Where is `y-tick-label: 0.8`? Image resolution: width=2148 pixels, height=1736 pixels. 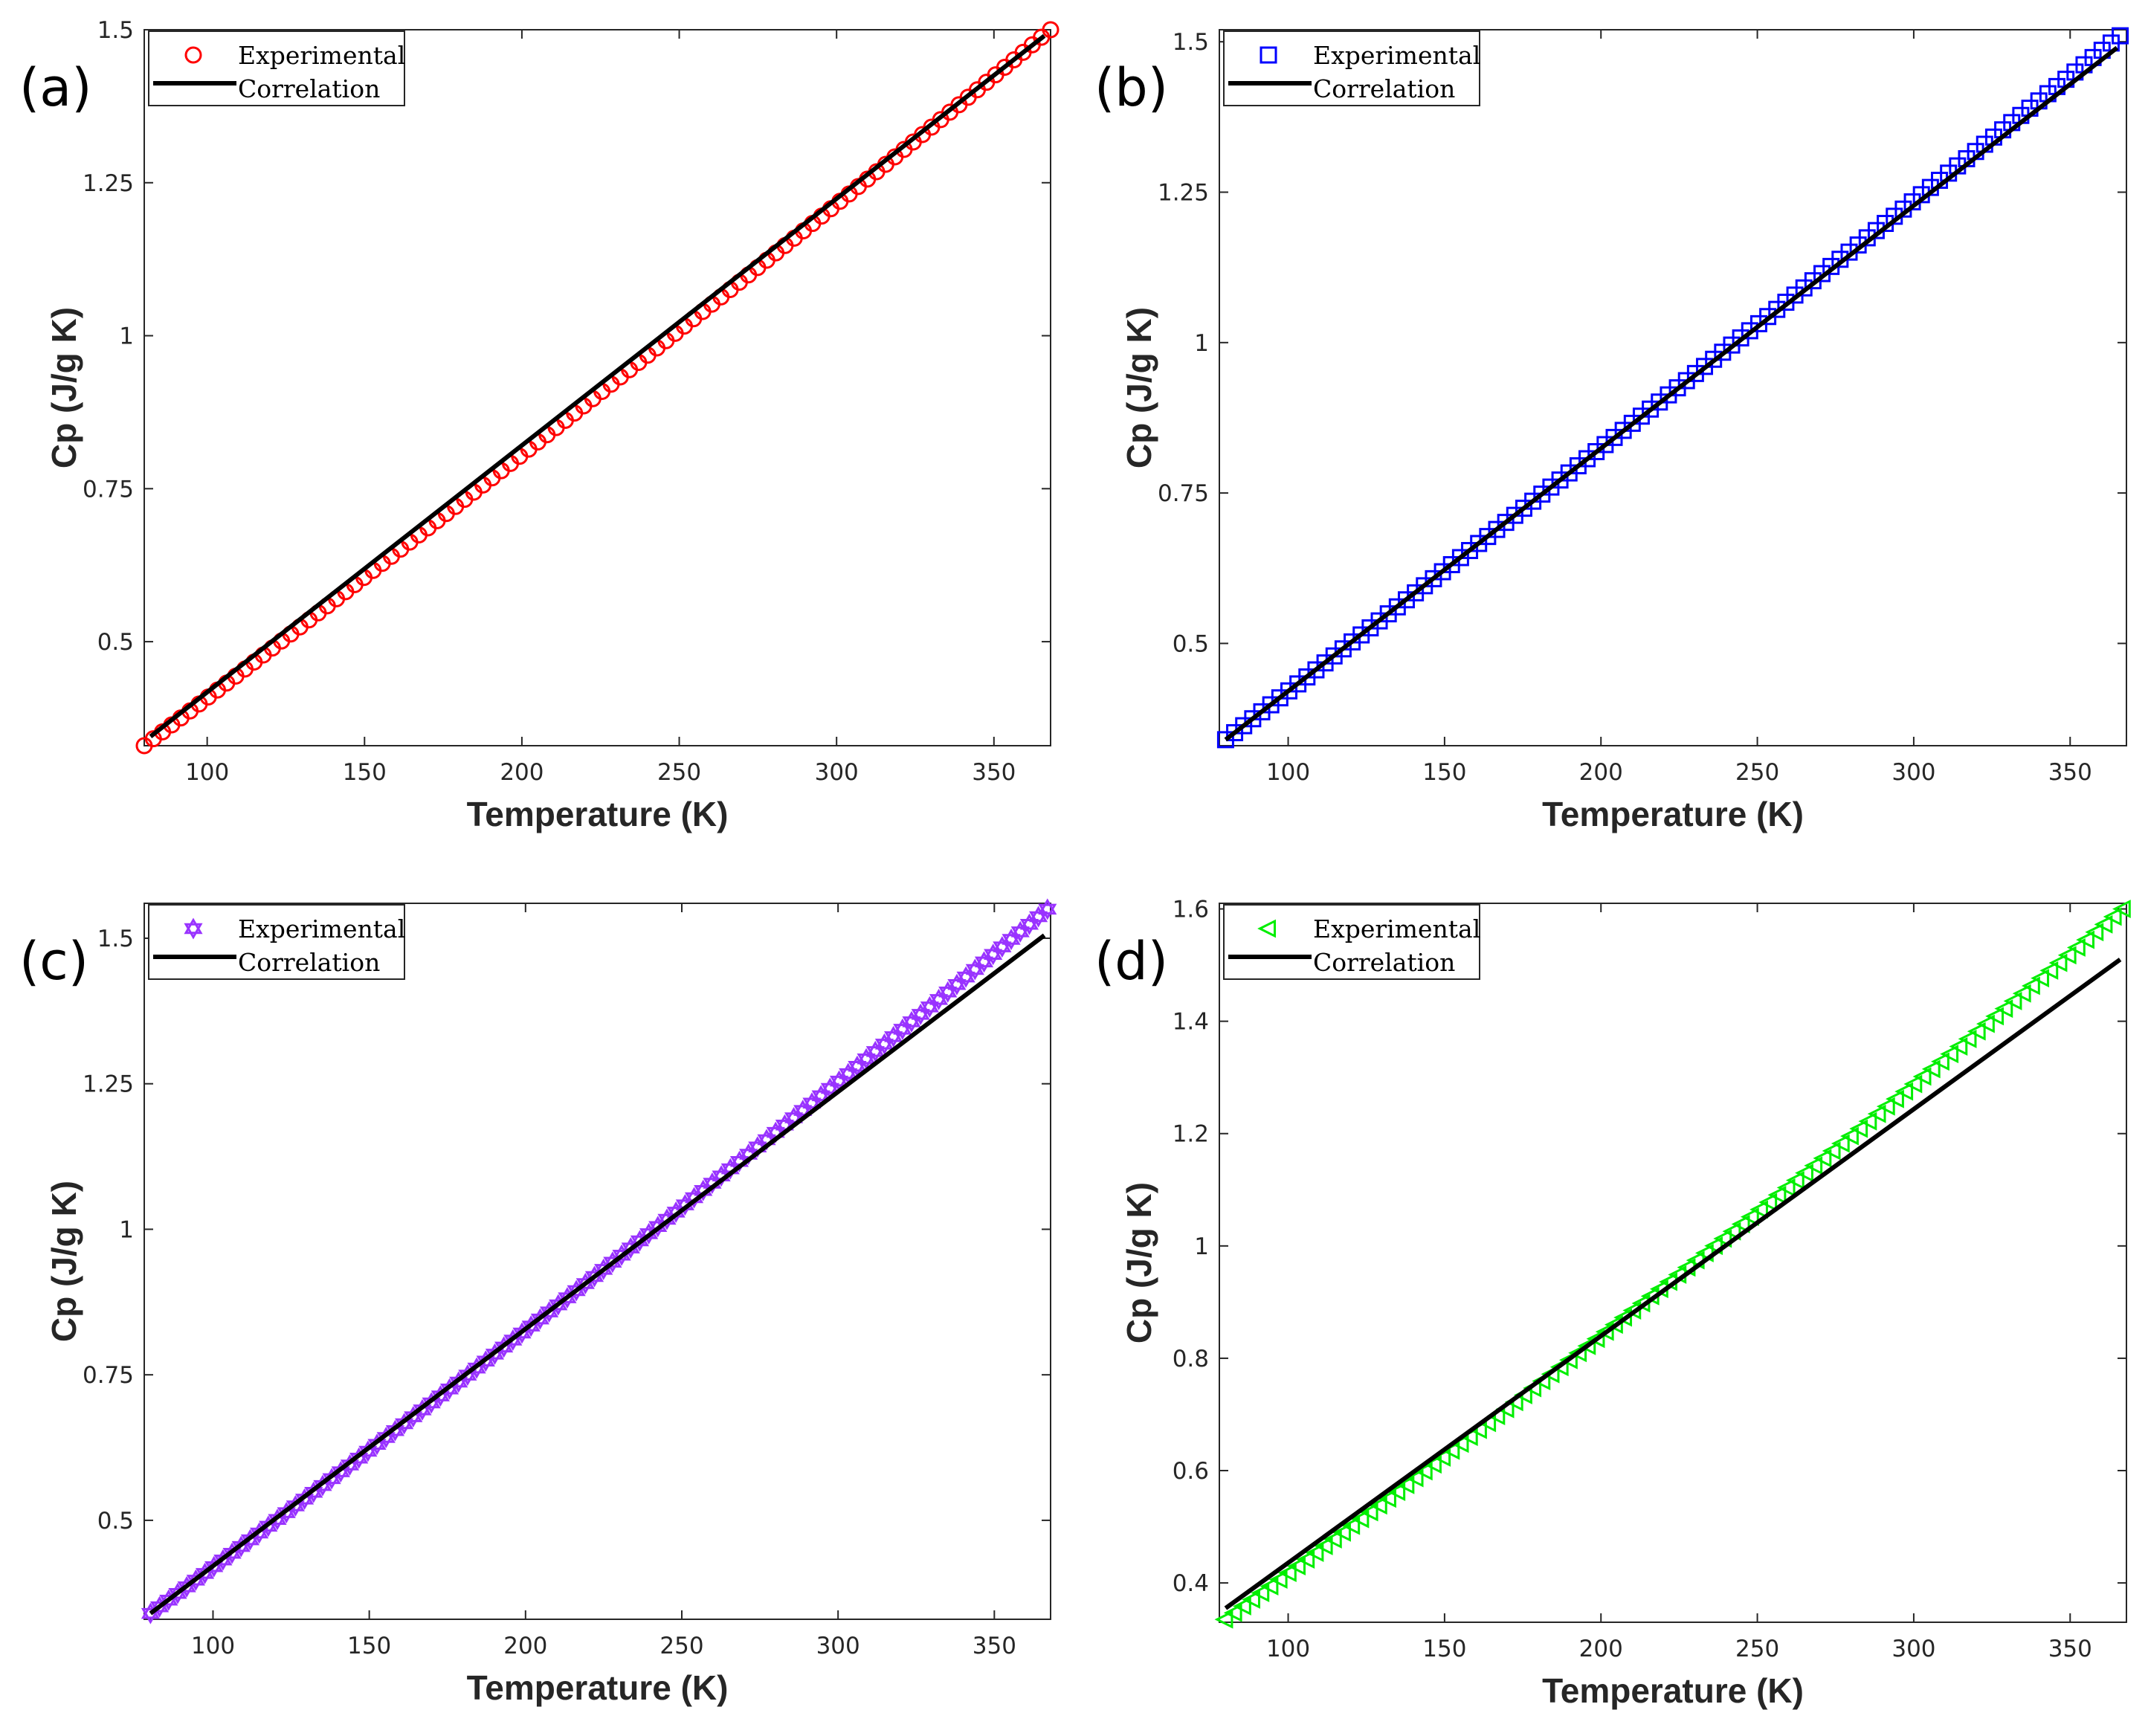
y-tick-label: 0.8 is located at coordinates (1191, 1359).